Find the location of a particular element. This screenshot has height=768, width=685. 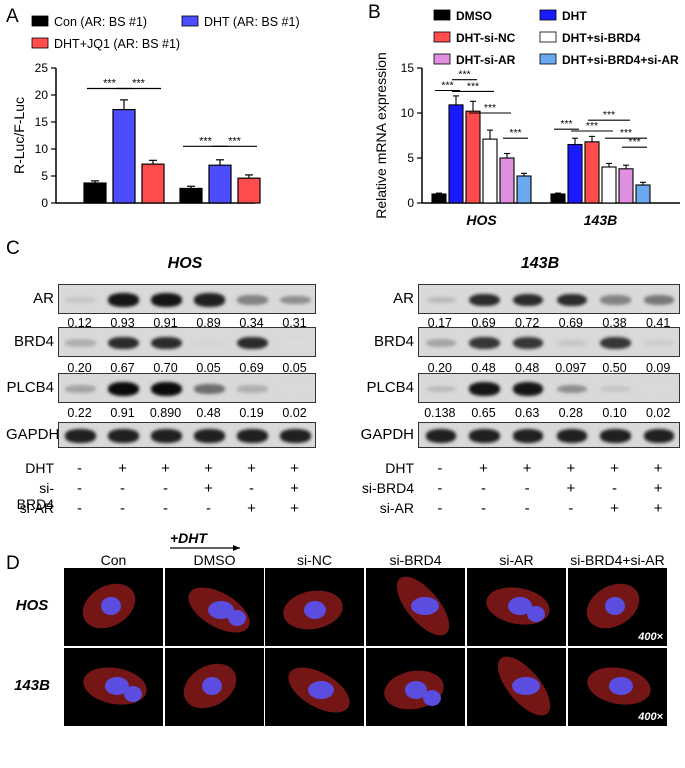

blot-row-label: AR is located at coordinates (43, 298).